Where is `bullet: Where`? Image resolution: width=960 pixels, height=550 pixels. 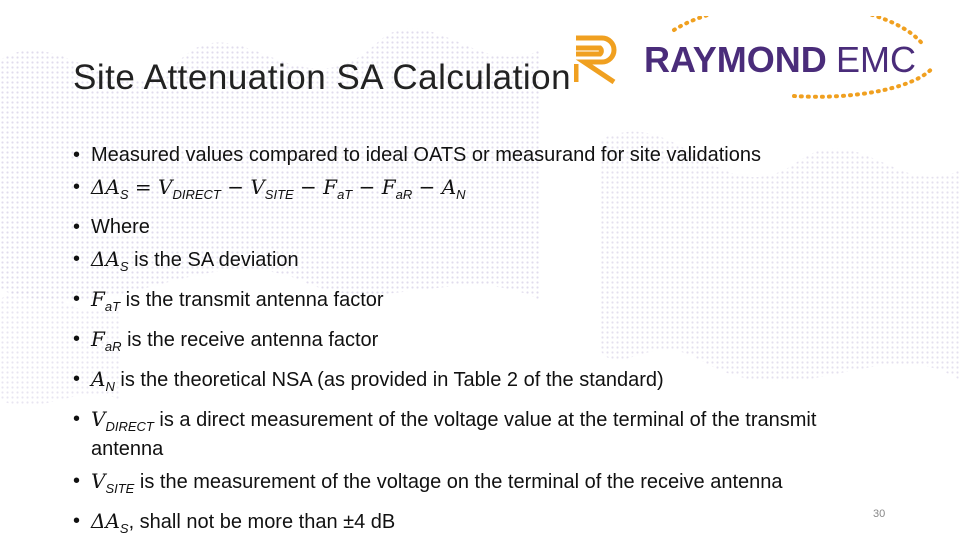 bullet: Where is located at coordinates (473, 227).